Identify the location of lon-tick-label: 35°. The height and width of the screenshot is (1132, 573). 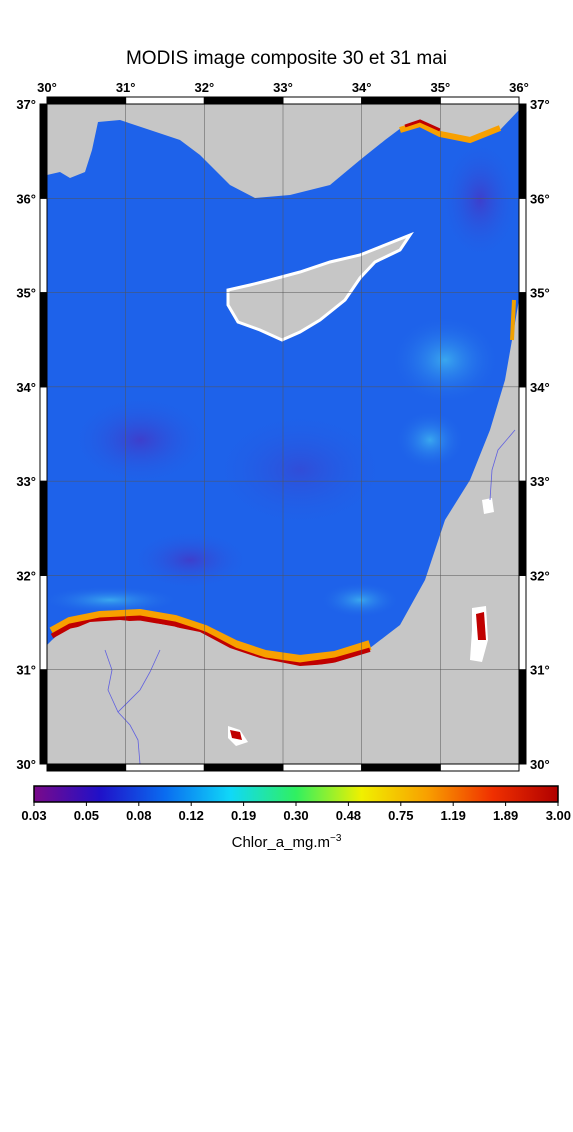
(440, 87).